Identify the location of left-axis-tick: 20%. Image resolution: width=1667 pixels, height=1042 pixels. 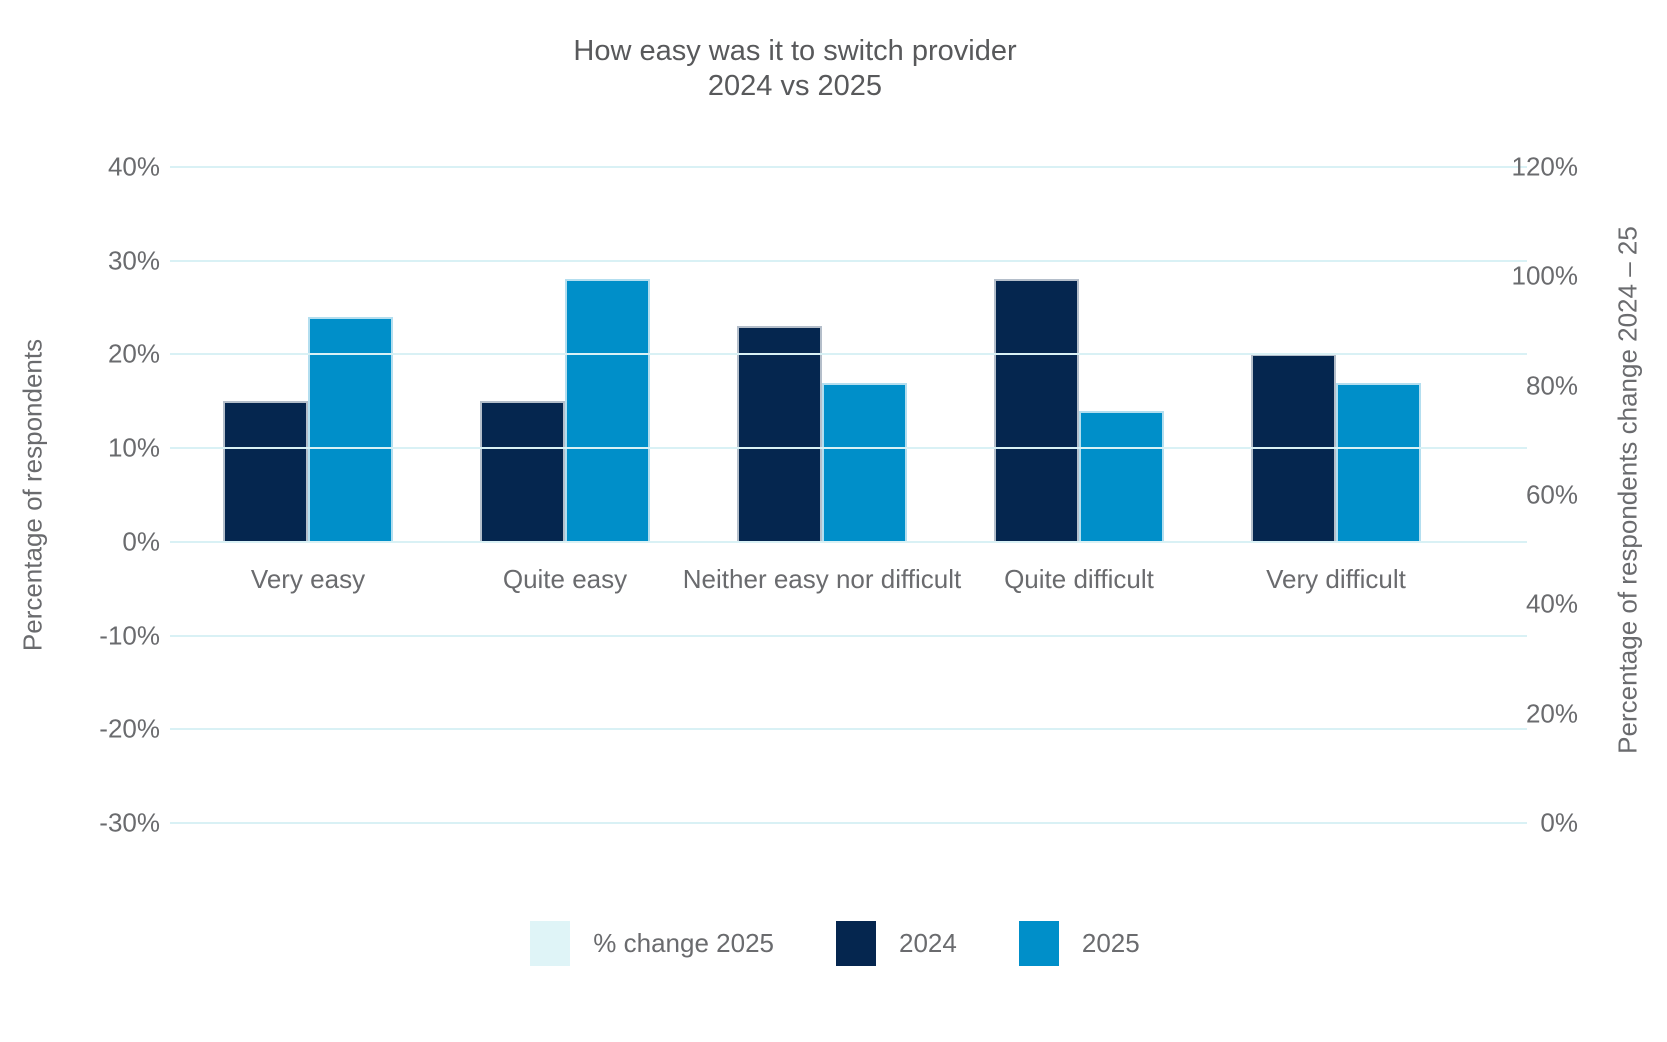
(133, 353).